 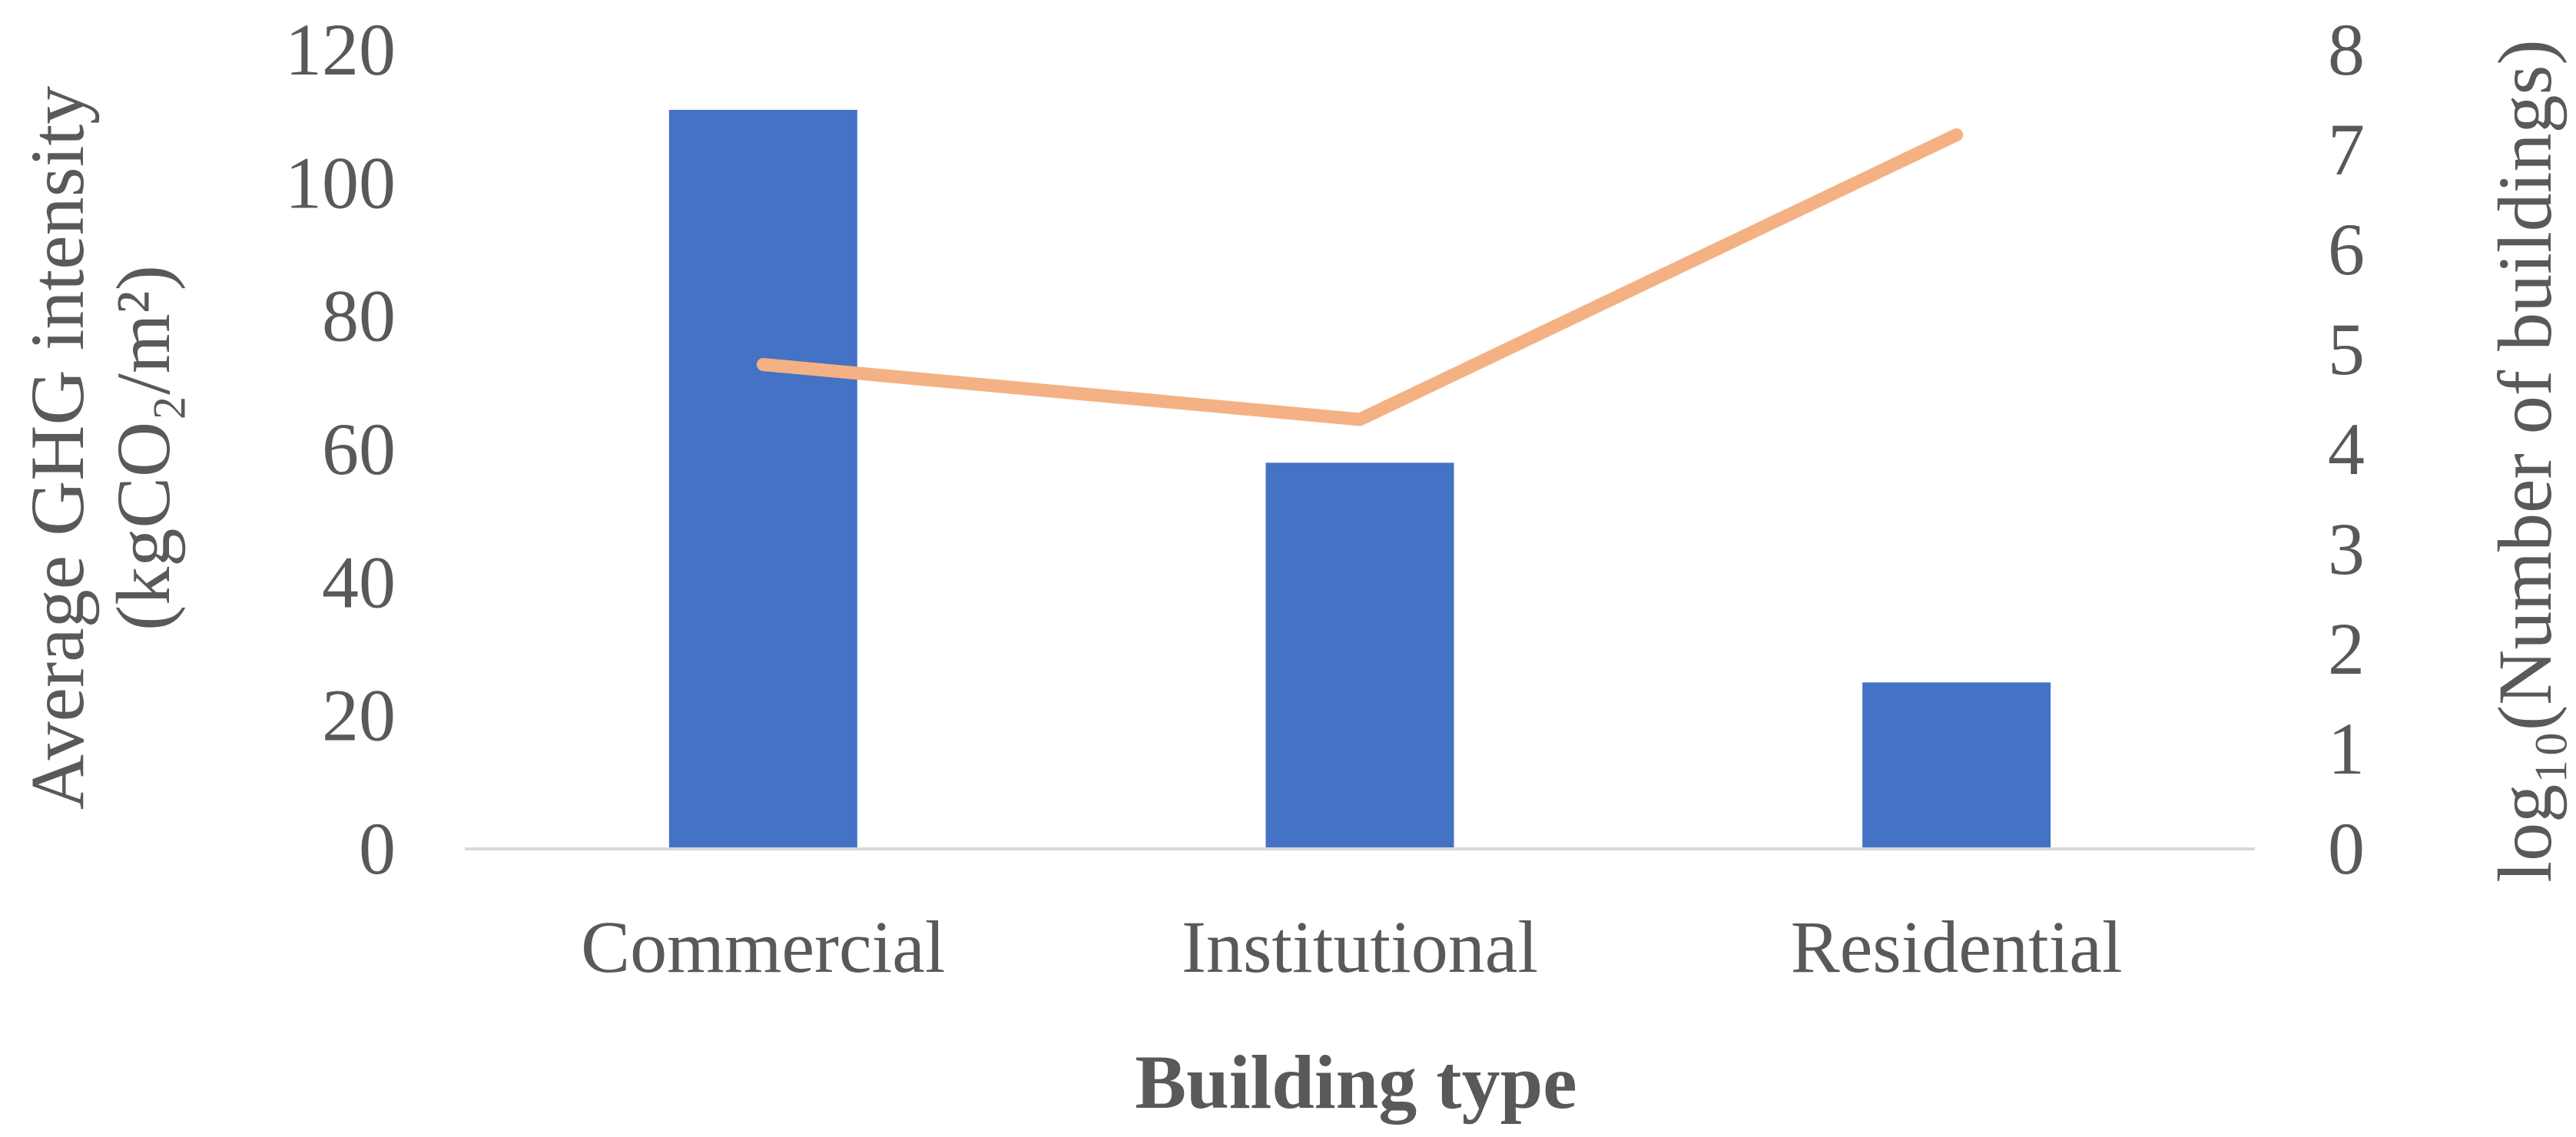 What do you see at coordinates (359, 582) in the screenshot?
I see `left-tick-label: 40` at bounding box center [359, 582].